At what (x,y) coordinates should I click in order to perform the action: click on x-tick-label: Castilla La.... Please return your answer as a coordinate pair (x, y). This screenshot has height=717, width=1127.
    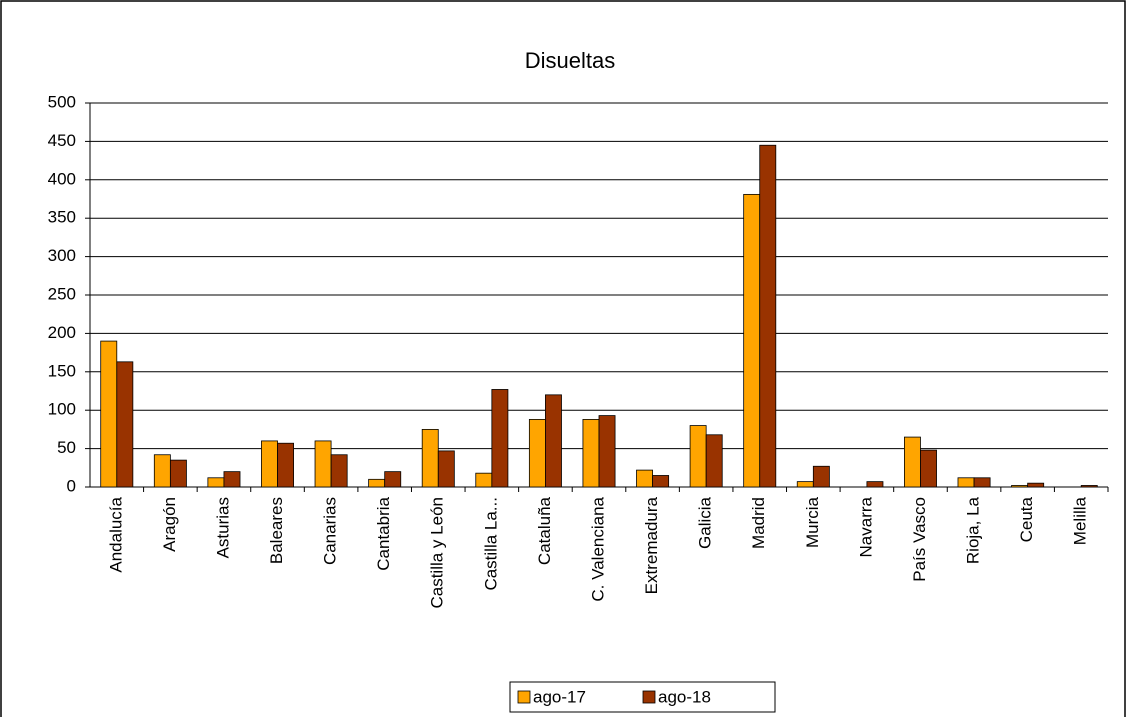
    Looking at the image, I should click on (490, 544).